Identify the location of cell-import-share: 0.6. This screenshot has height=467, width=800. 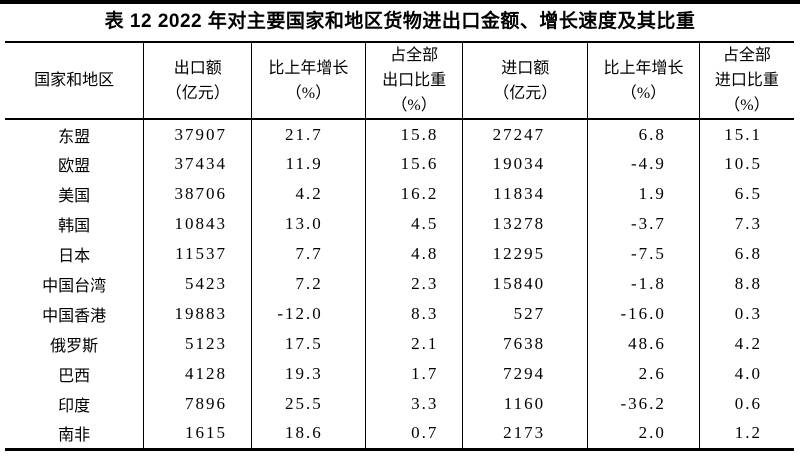
(746, 404).